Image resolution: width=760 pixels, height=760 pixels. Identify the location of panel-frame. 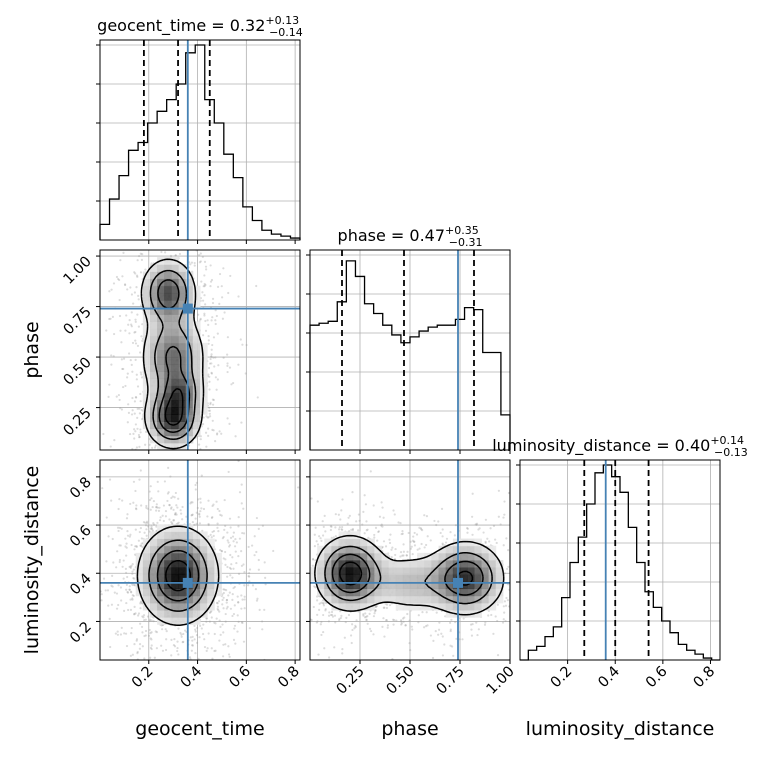
(620, 560).